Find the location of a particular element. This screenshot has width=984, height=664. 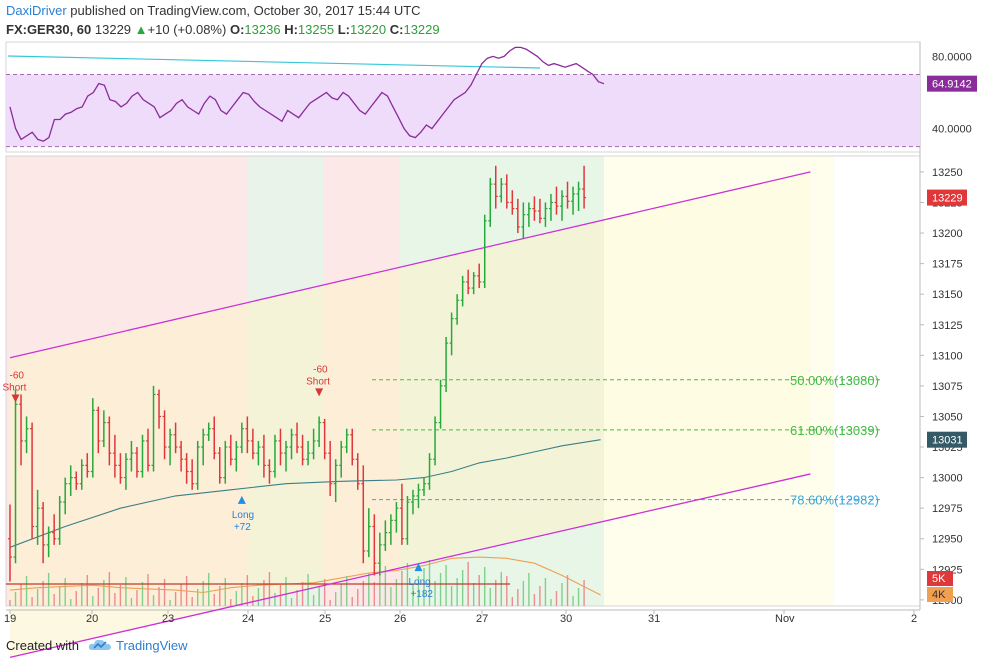

volume-label: 5K is located at coordinates (939, 579).